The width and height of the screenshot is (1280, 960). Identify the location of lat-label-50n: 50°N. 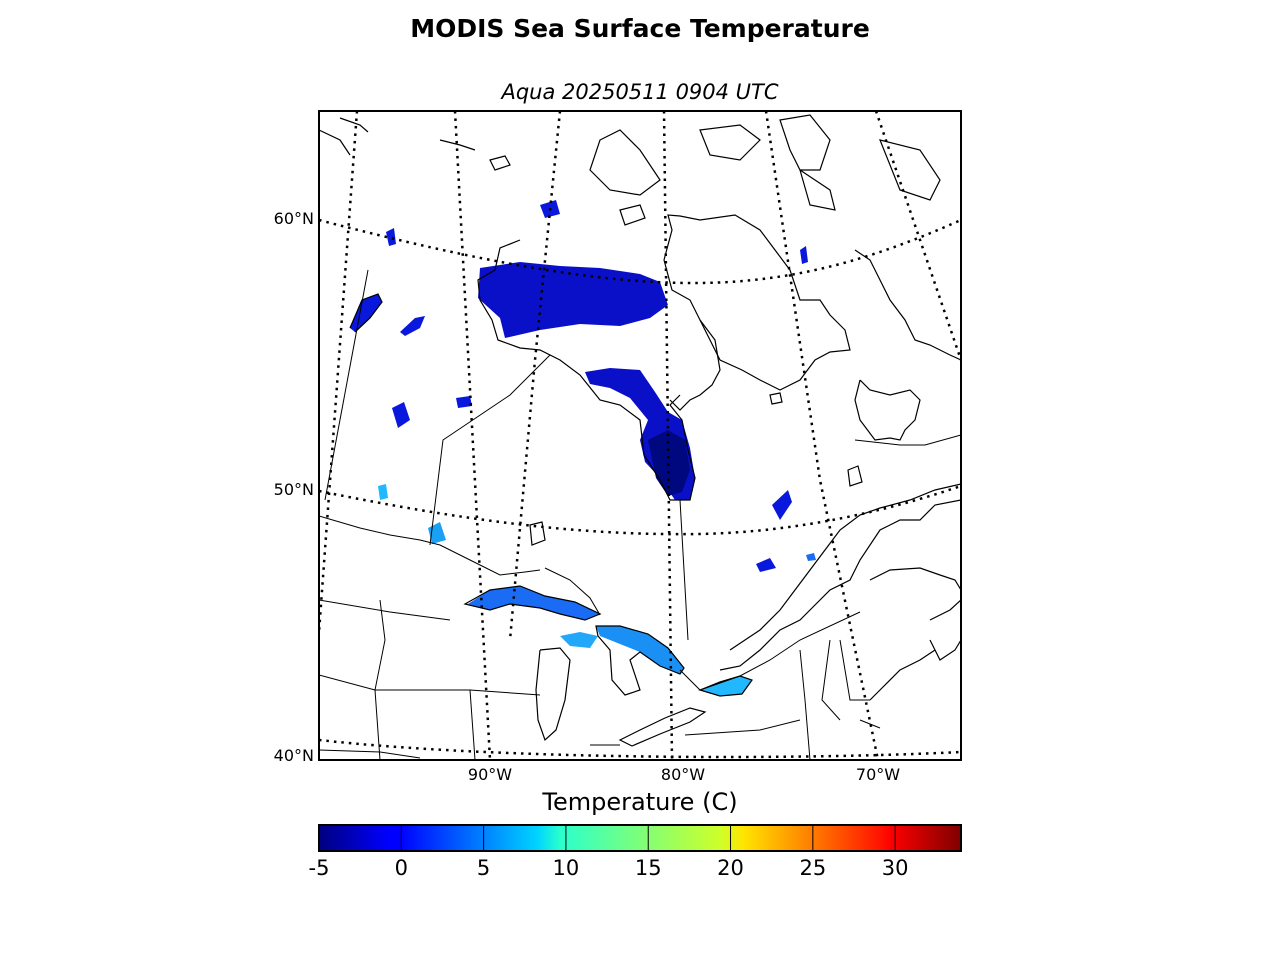
(293, 489).